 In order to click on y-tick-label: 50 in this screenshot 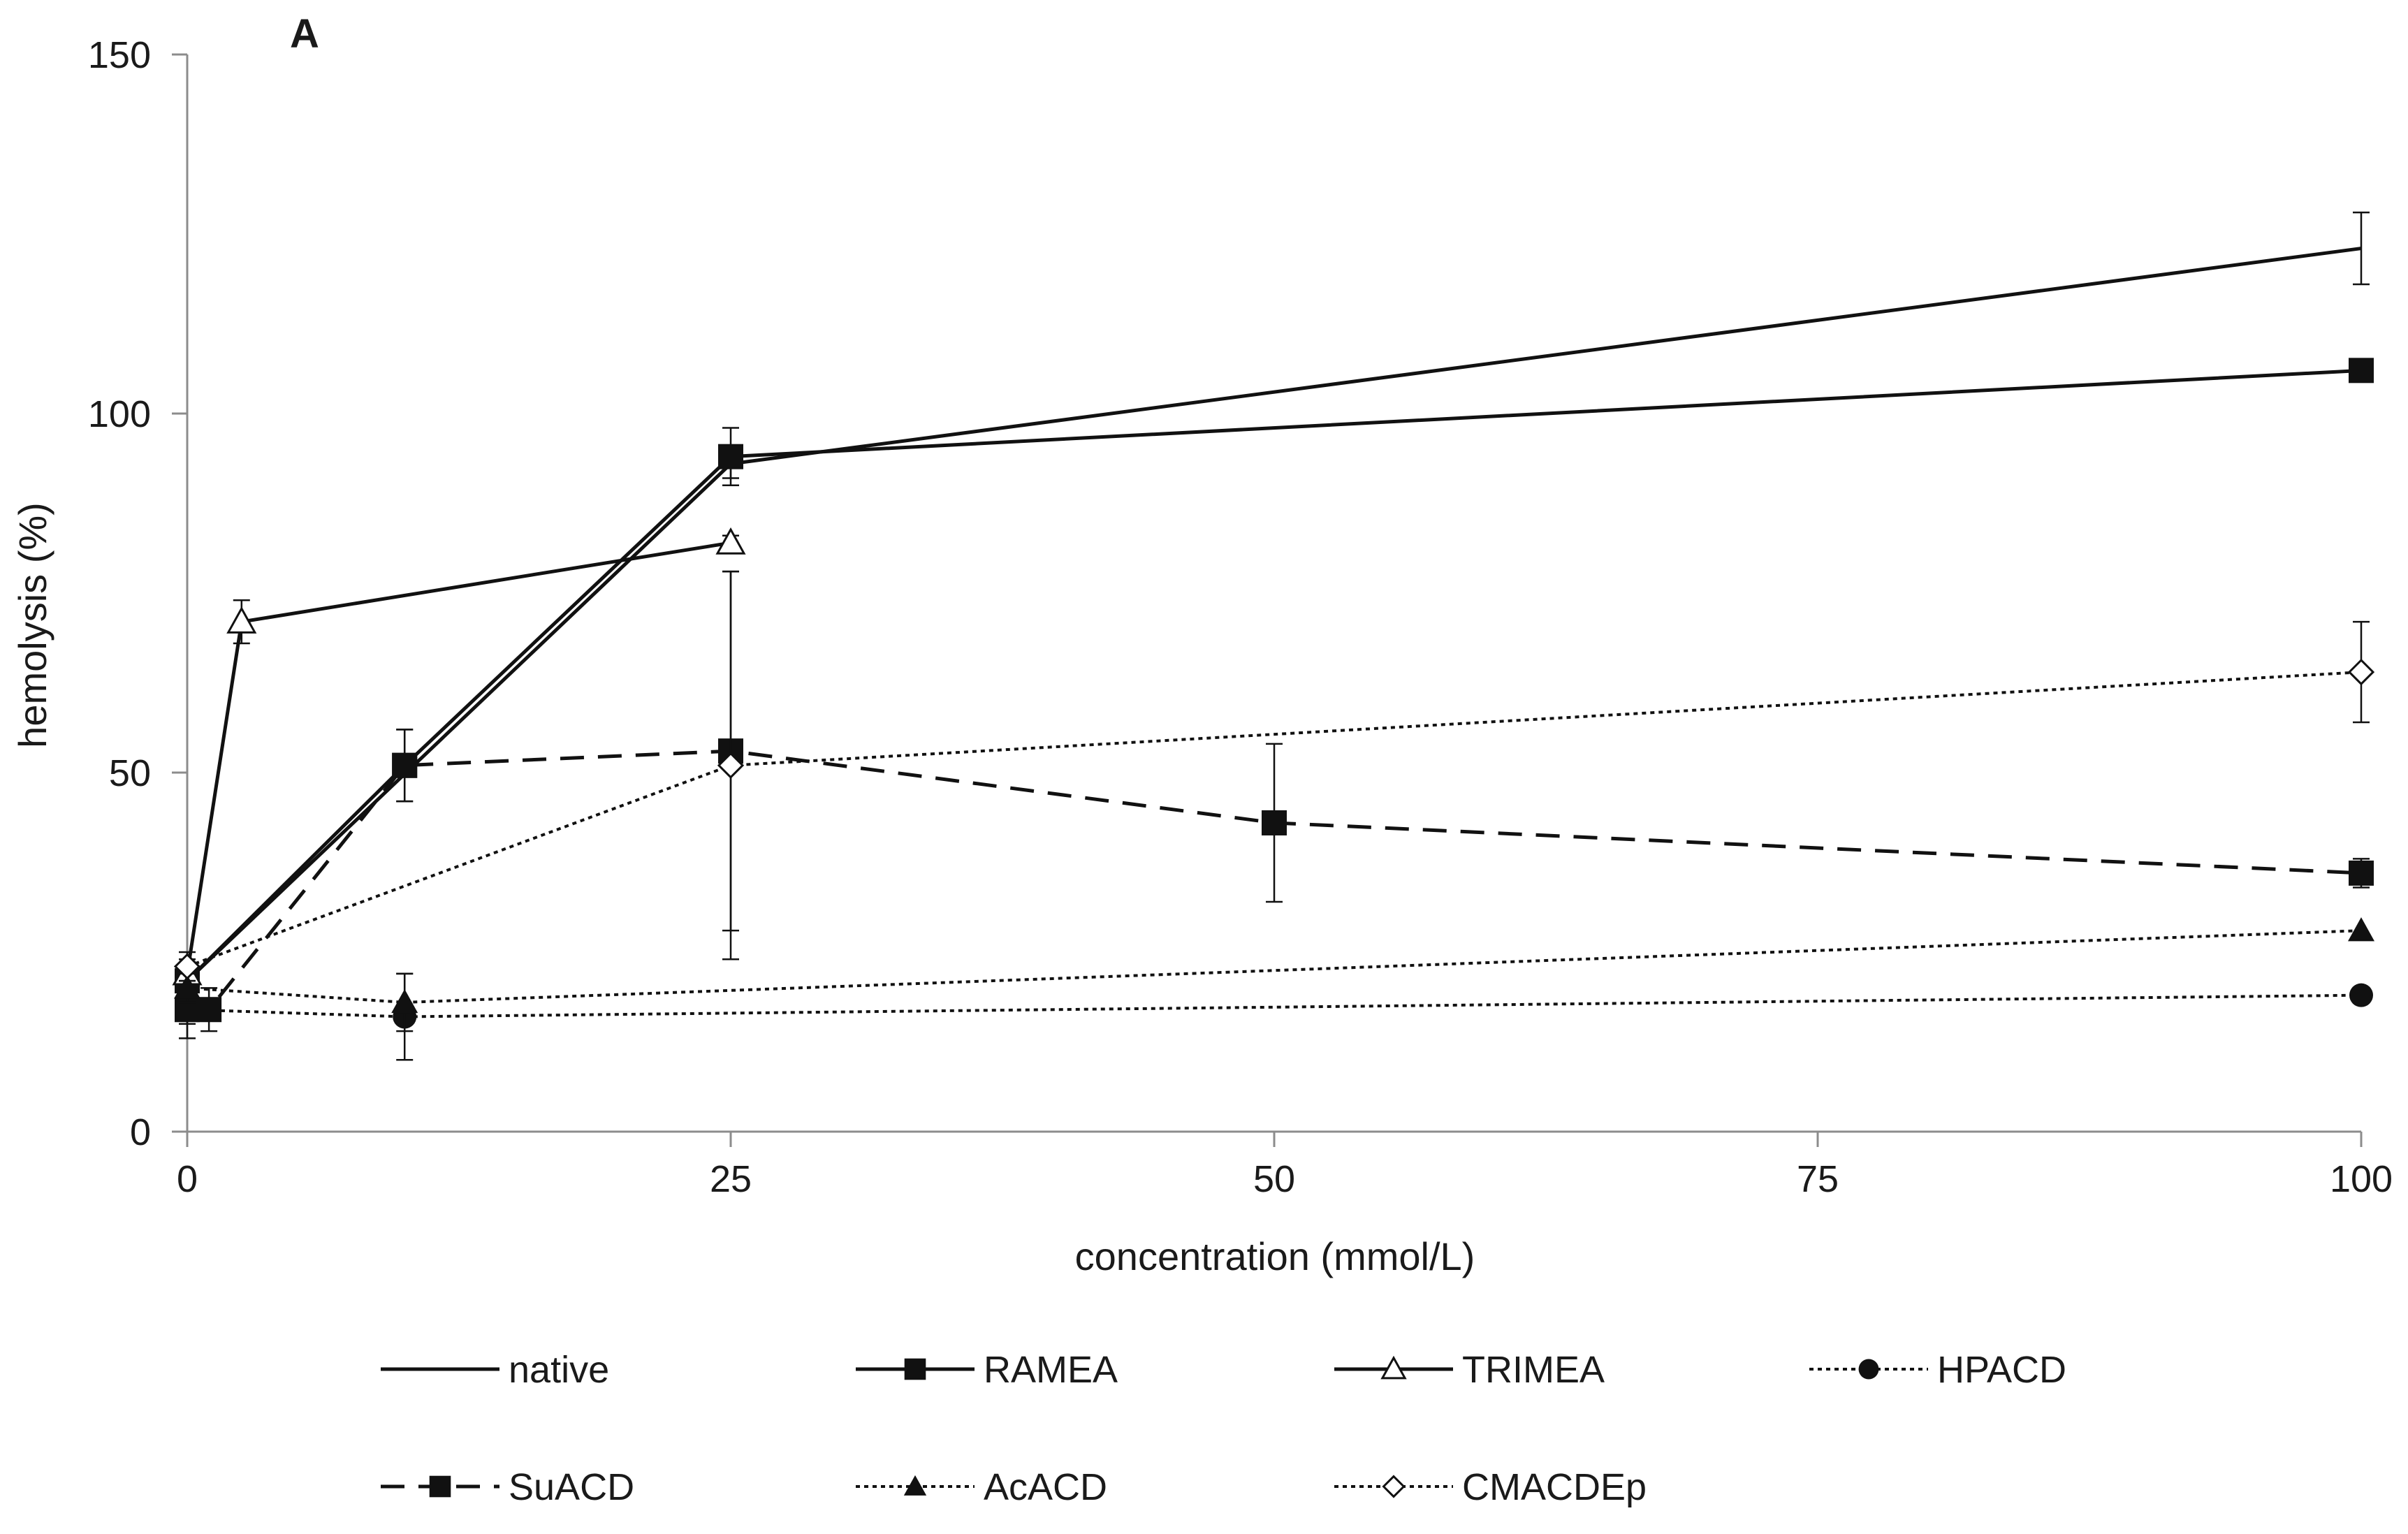, I will do `click(130, 773)`.